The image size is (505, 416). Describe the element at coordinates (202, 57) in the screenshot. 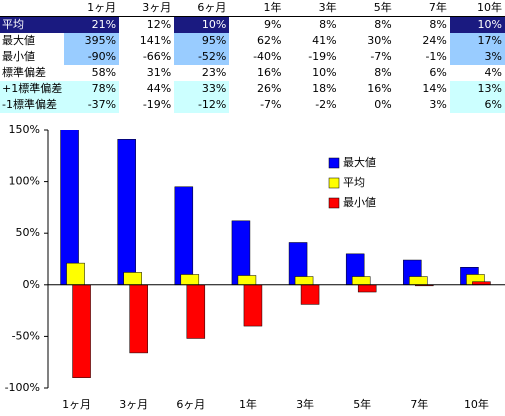

I see `table-cell: -52%` at that location.